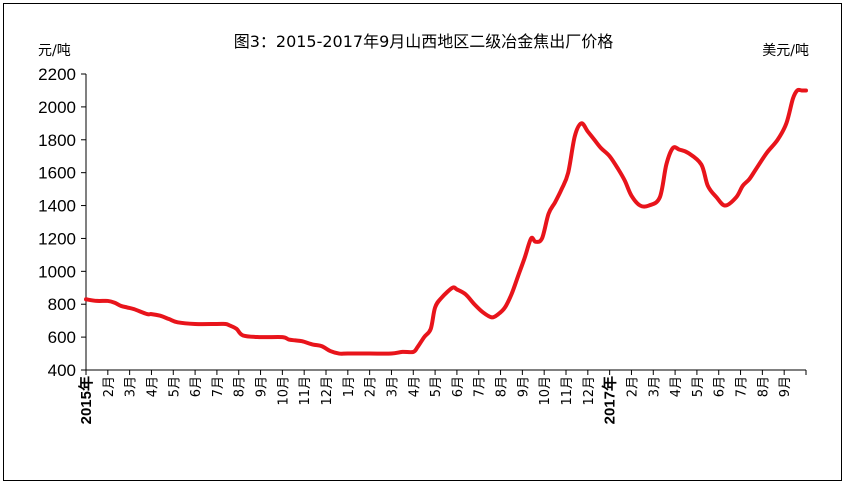 This screenshot has height=486, width=847. Describe the element at coordinates (57, 173) in the screenshot. I see `y-tick-label: 1600` at that location.